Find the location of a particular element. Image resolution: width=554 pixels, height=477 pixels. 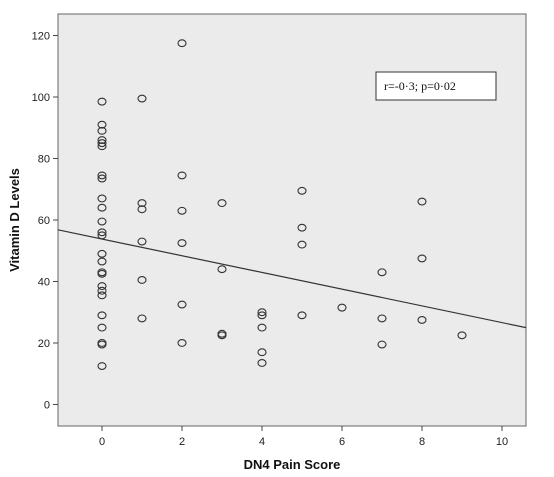

y-axis: 0 20 40 60 80 100 120 is located at coordinates (45, 221).